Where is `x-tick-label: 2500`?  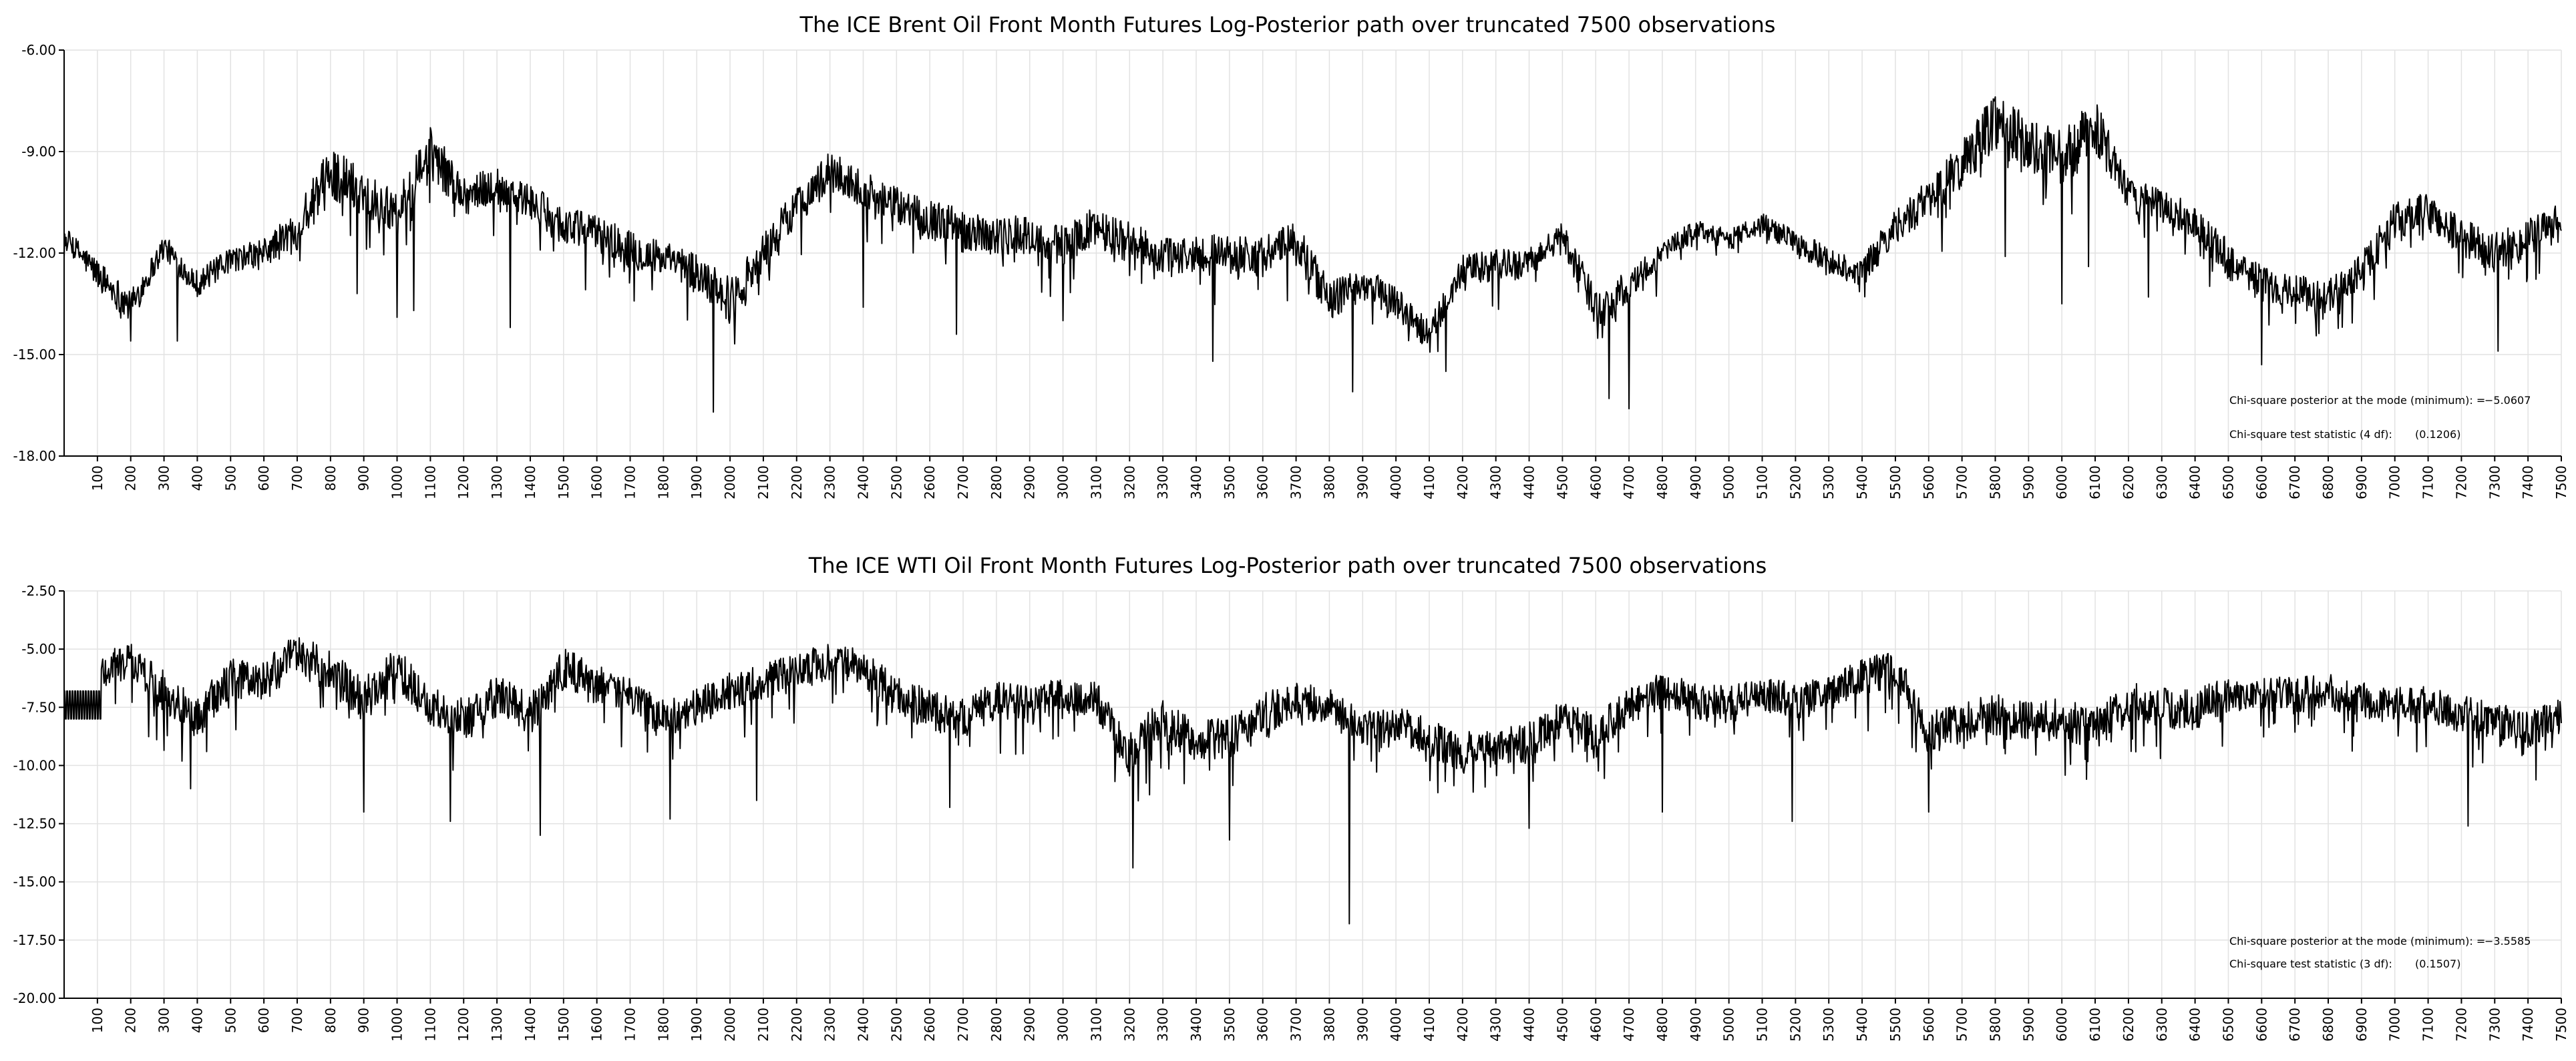 x-tick-label: 2500 is located at coordinates (896, 1025).